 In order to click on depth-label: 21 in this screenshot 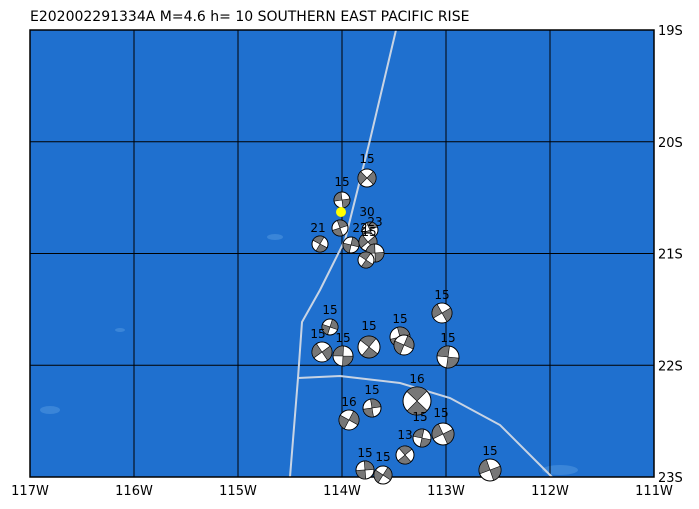, I will do `click(317, 228)`.